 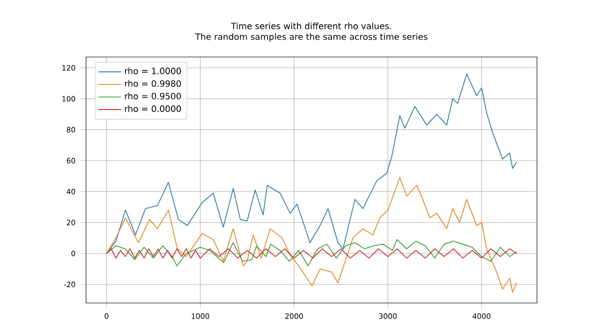 What do you see at coordinates (152, 96) in the screenshot?
I see `legend-label: rho = 0.9500` at bounding box center [152, 96].